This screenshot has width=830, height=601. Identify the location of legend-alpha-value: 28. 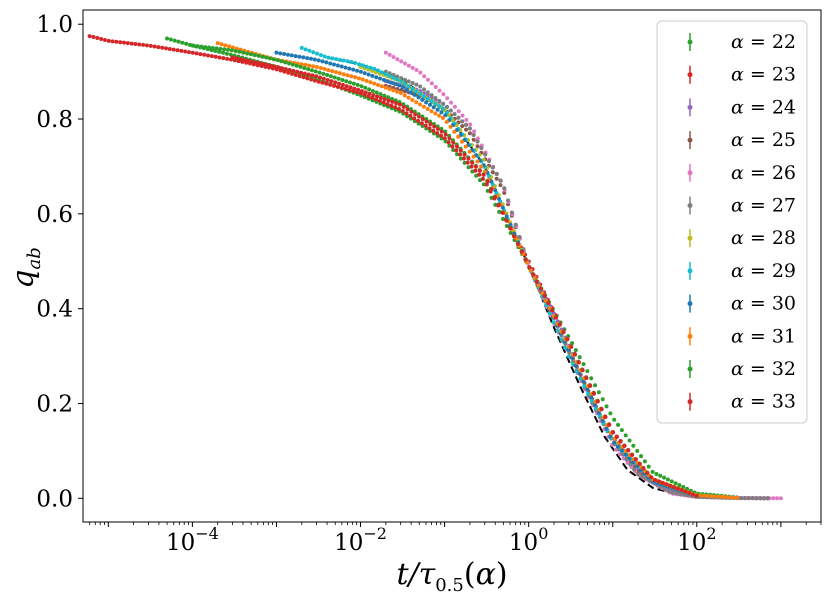
(784, 238).